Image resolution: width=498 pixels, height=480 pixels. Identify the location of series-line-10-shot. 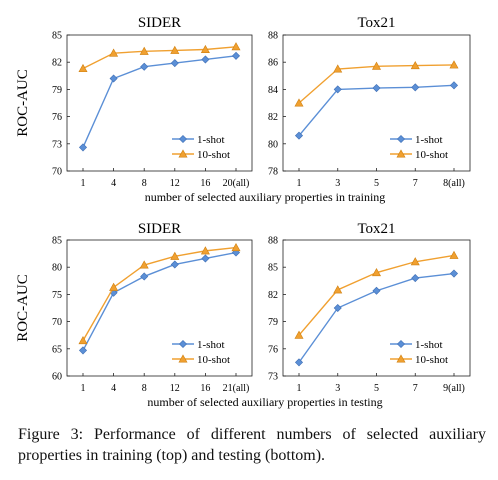
(376, 84).